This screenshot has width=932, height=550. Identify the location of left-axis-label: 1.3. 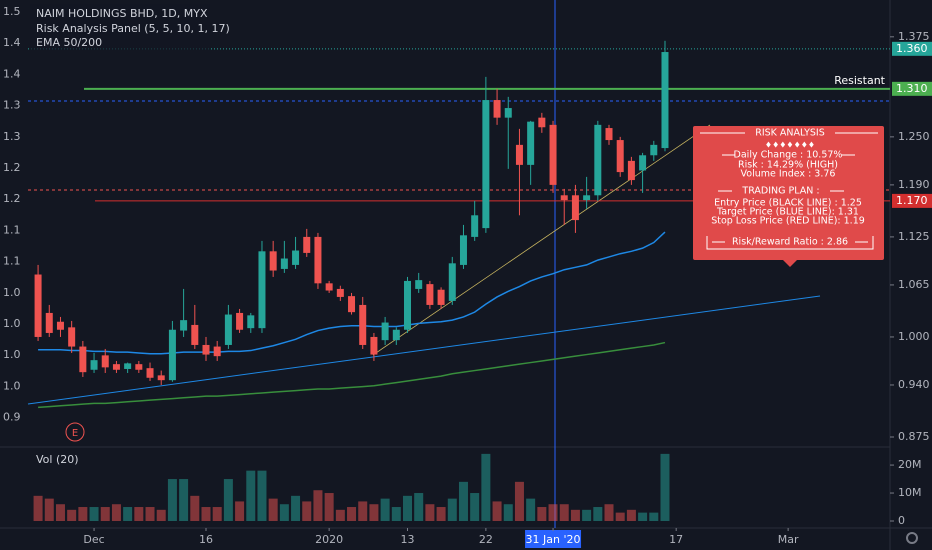
(12, 105).